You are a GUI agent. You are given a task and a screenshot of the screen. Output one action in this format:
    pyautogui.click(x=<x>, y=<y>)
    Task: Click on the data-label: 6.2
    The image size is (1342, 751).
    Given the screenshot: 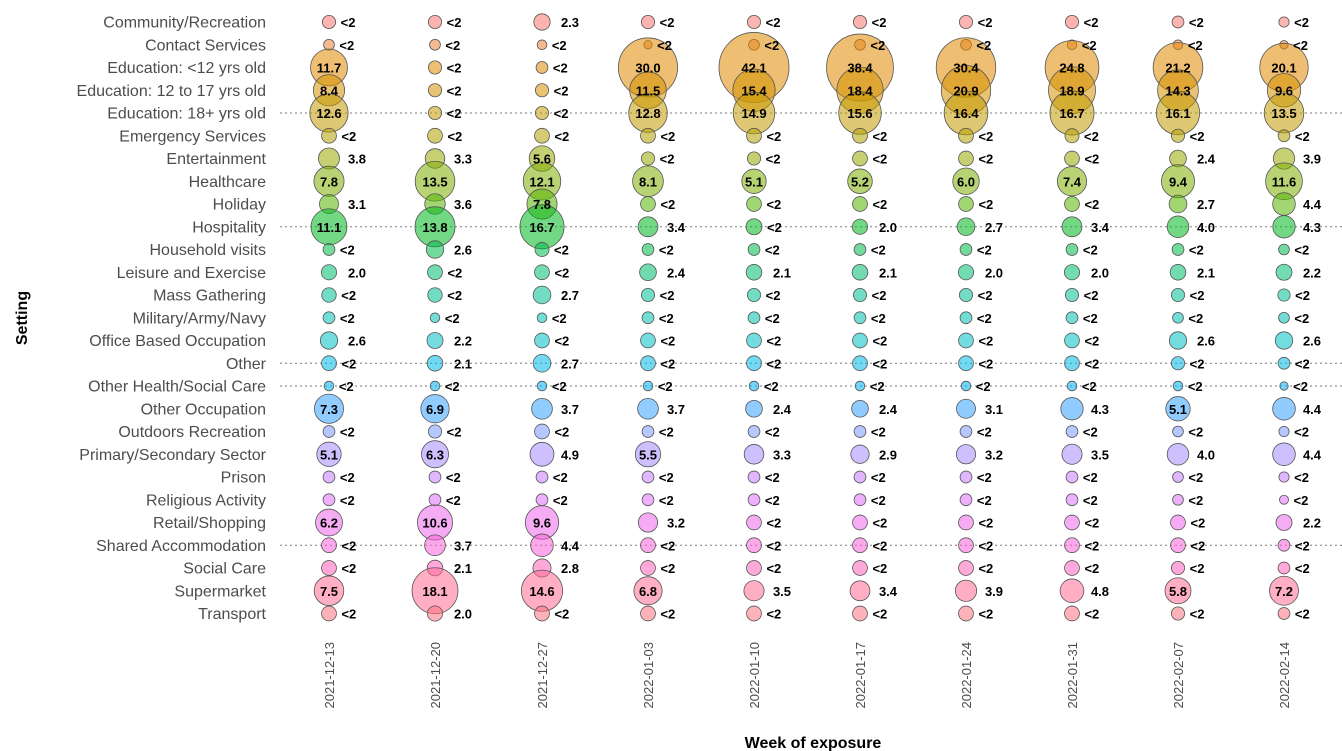 What is the action you would take?
    pyautogui.click(x=329, y=523)
    